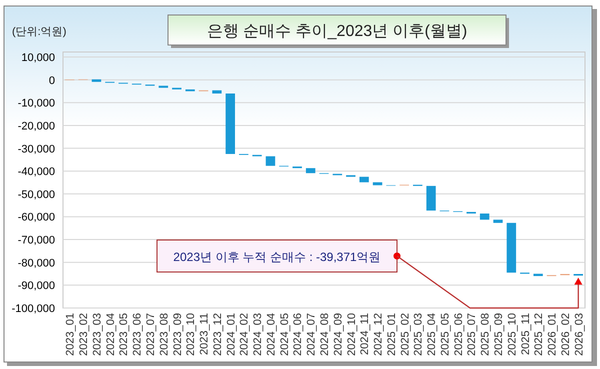 The height and width of the screenshot is (369, 600). I want to click on x-tick-label: 2024_11, so click(365, 334).